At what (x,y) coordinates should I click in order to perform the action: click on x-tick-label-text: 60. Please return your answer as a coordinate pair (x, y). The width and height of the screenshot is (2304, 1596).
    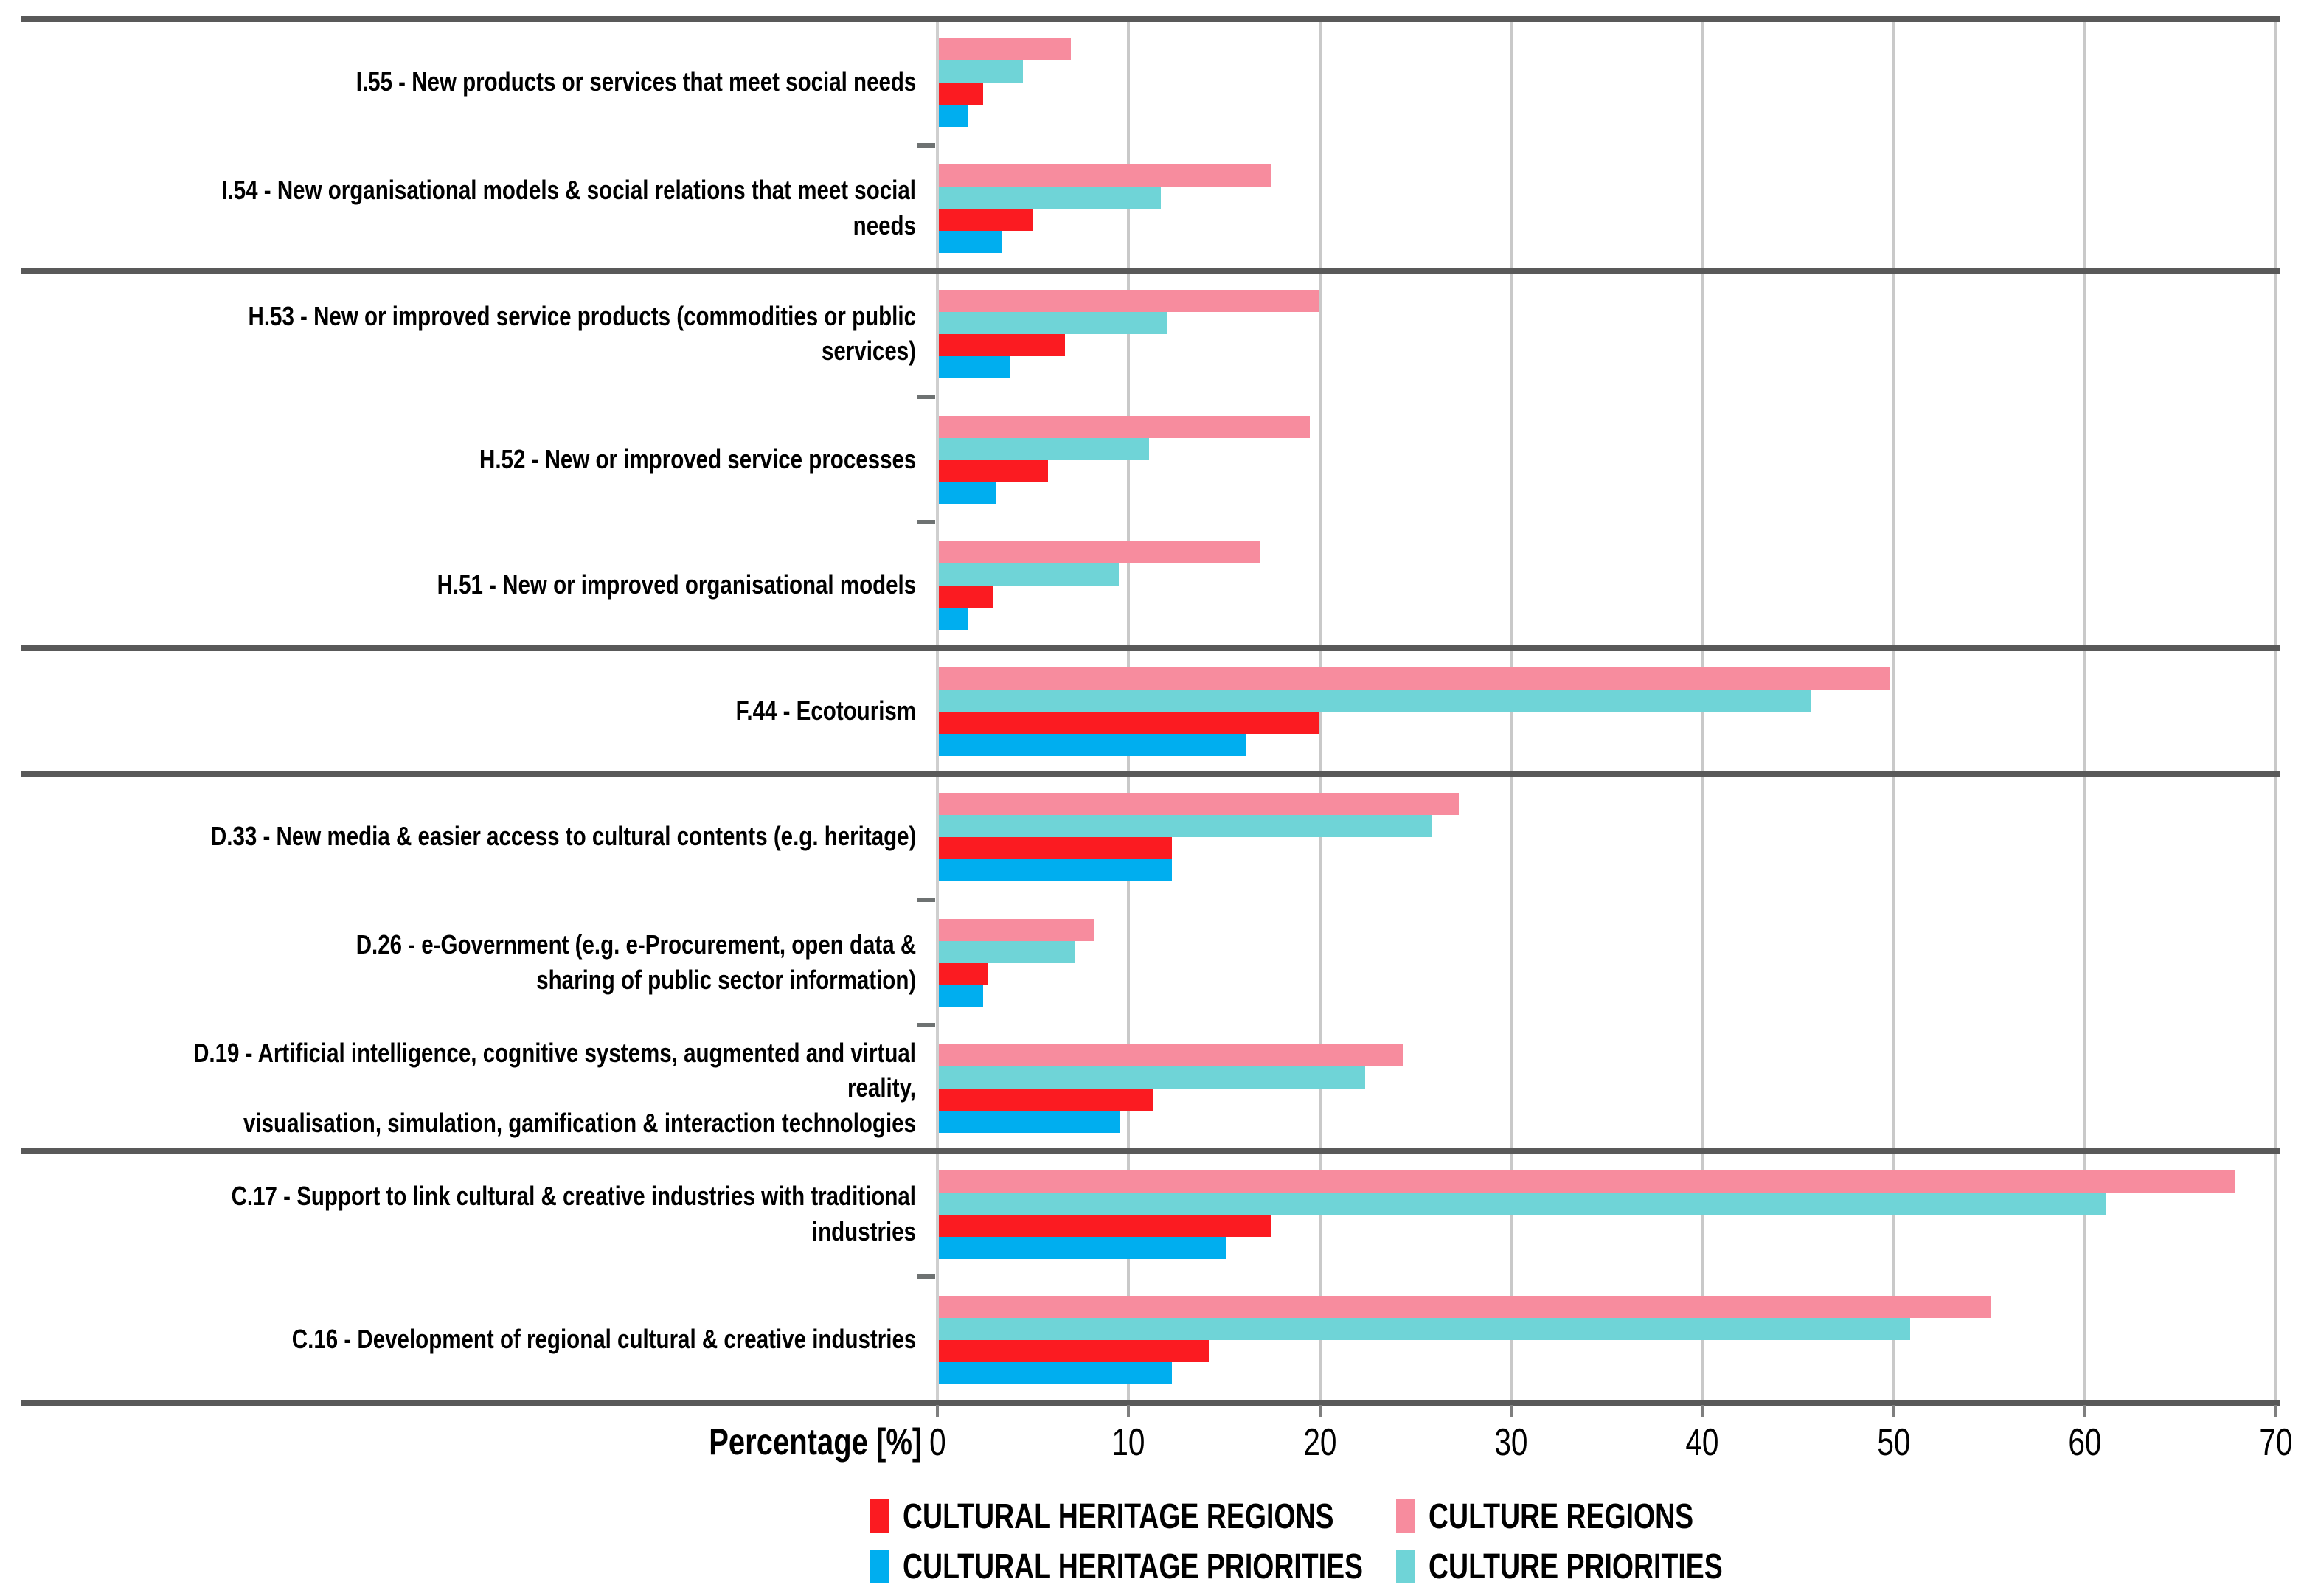
    Looking at the image, I should click on (2085, 1442).